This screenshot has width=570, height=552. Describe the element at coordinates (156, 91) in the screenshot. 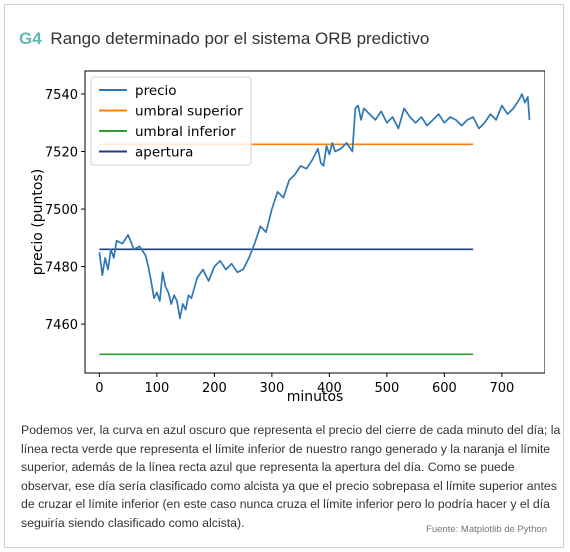

I see `legend-label: precio` at that location.